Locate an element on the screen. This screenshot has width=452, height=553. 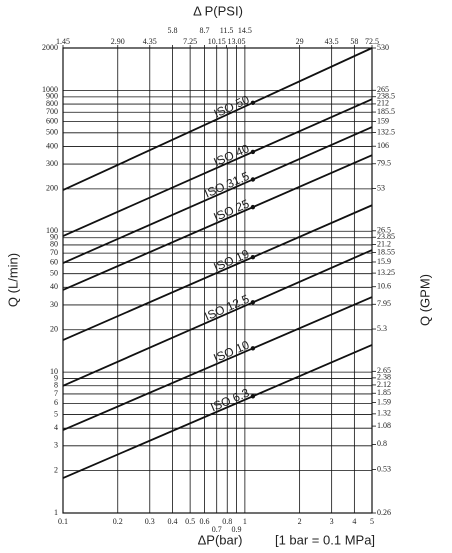
x2-tick-label: 29 is located at coordinates (300, 41).